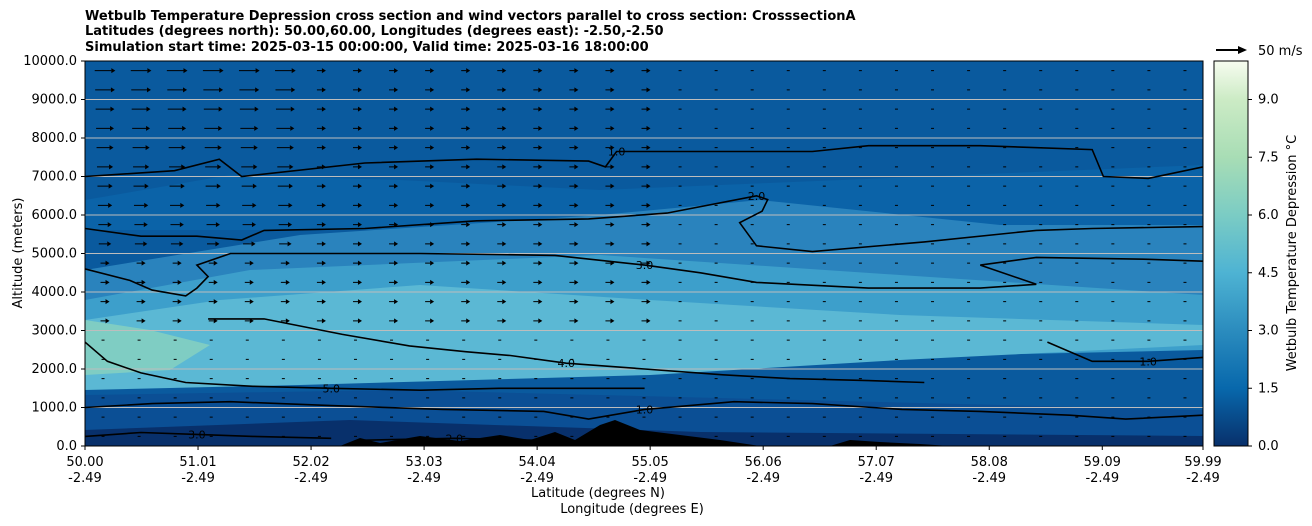  What do you see at coordinates (1268, 215) in the screenshot?
I see `colorbar-tick-label: 6.0` at bounding box center [1268, 215].